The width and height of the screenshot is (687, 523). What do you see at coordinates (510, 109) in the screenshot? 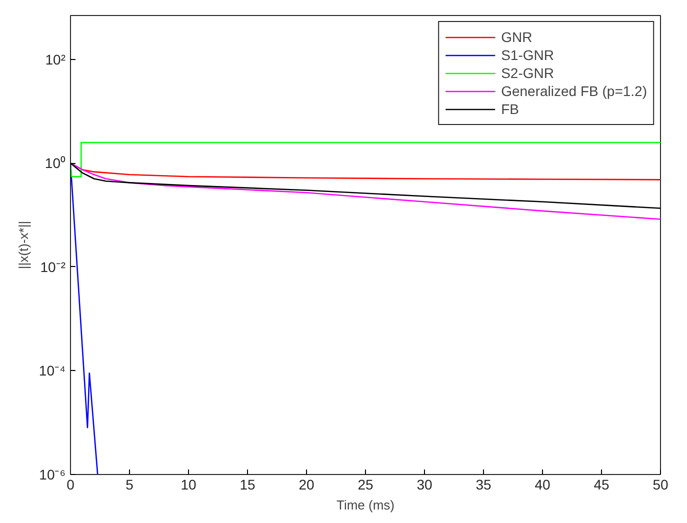
I see `legend-label: FB` at bounding box center [510, 109].